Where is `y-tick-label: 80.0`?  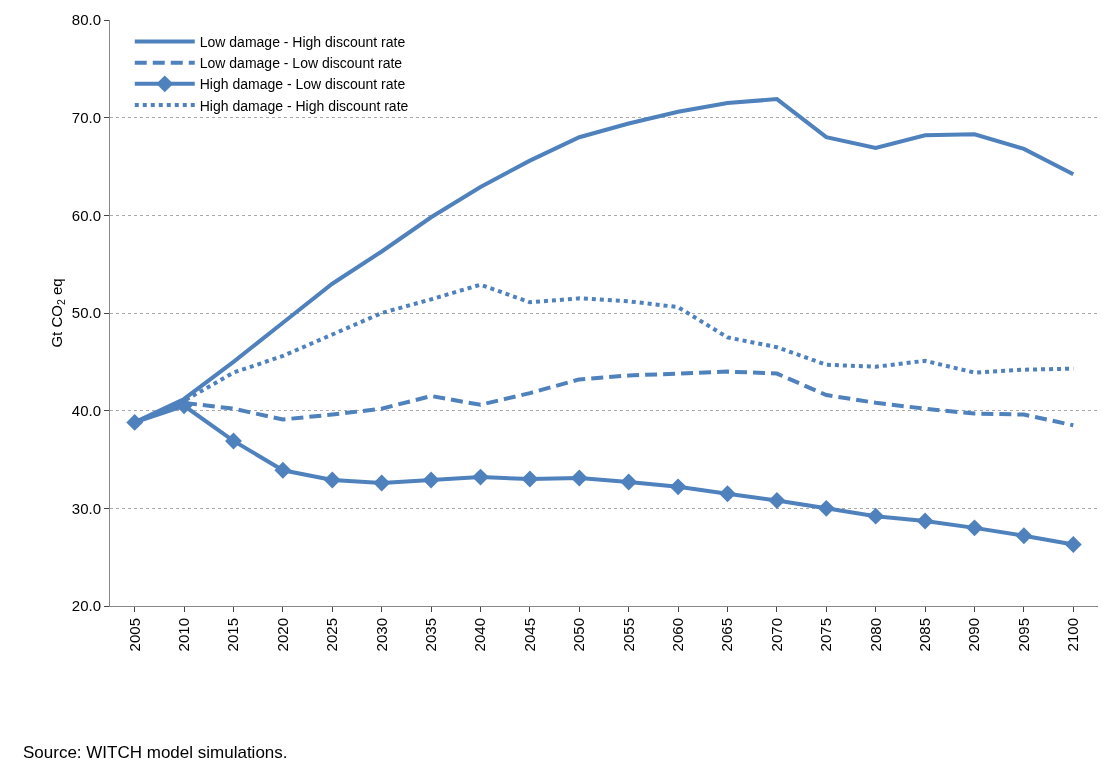
y-tick-label: 80.0 is located at coordinates (86, 20).